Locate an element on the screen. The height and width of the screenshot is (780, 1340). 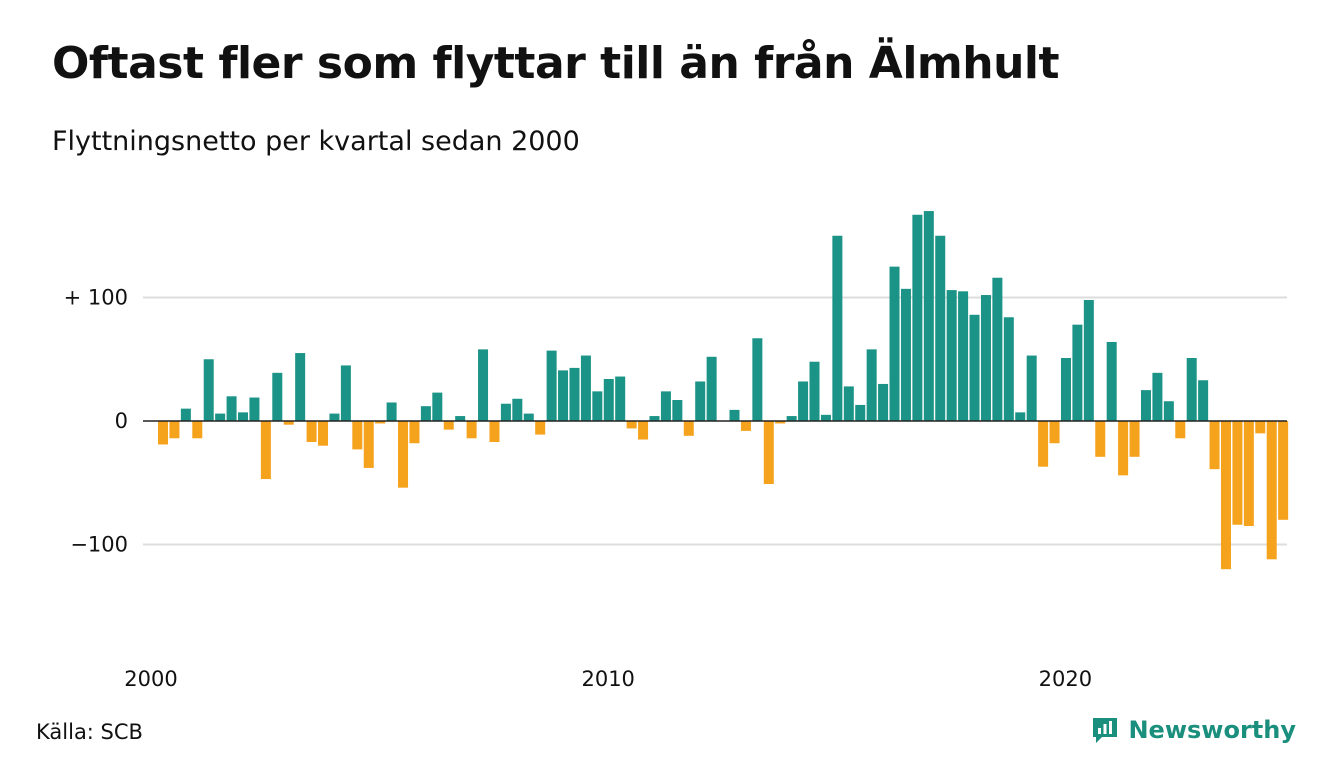
x-tick-label: 2020 is located at coordinates (1065, 679).